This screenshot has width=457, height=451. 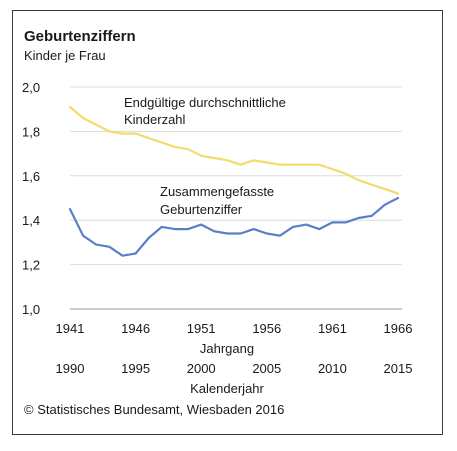 What do you see at coordinates (234, 150) in the screenshot?
I see `series-line-endgueltige-kinderzahl` at bounding box center [234, 150].